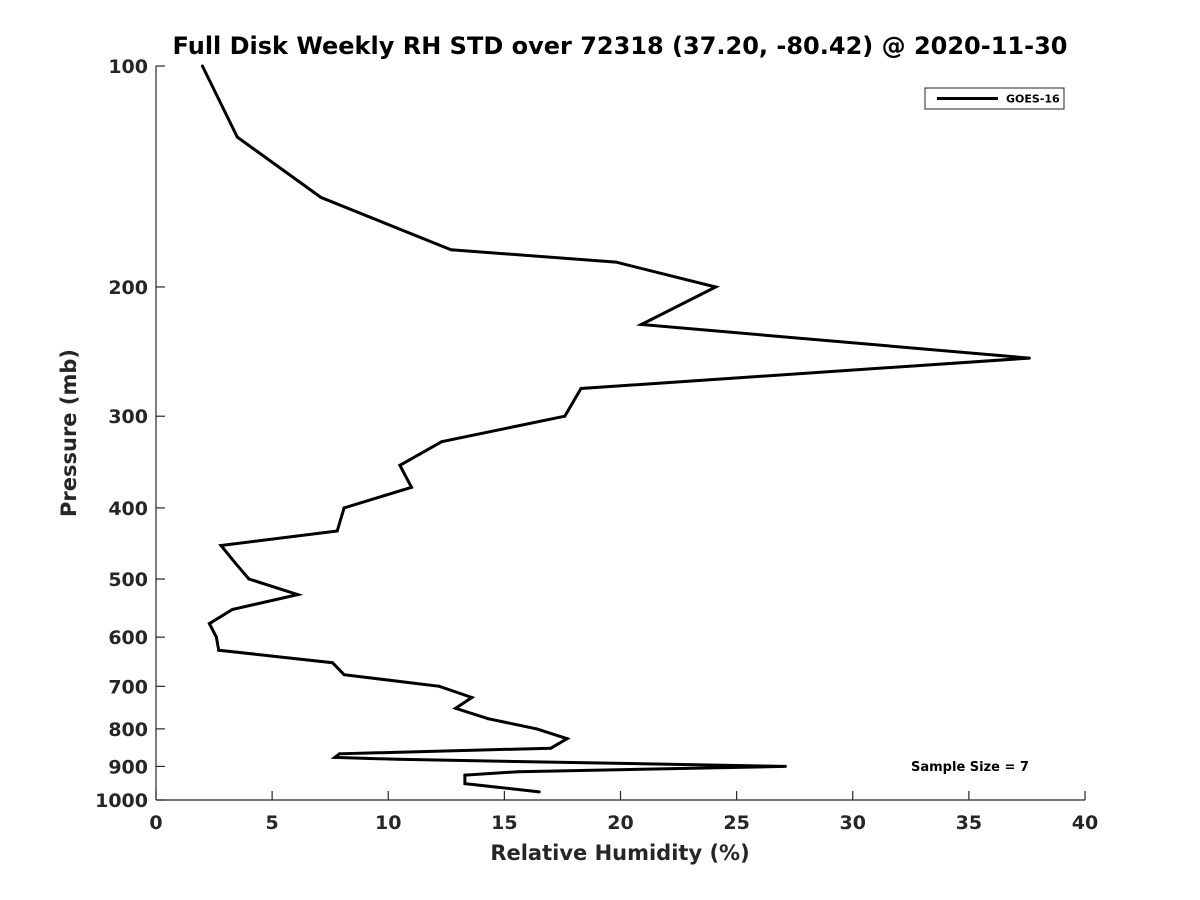 The image size is (1200, 900). I want to click on x-tick-label: 30, so click(853, 823).